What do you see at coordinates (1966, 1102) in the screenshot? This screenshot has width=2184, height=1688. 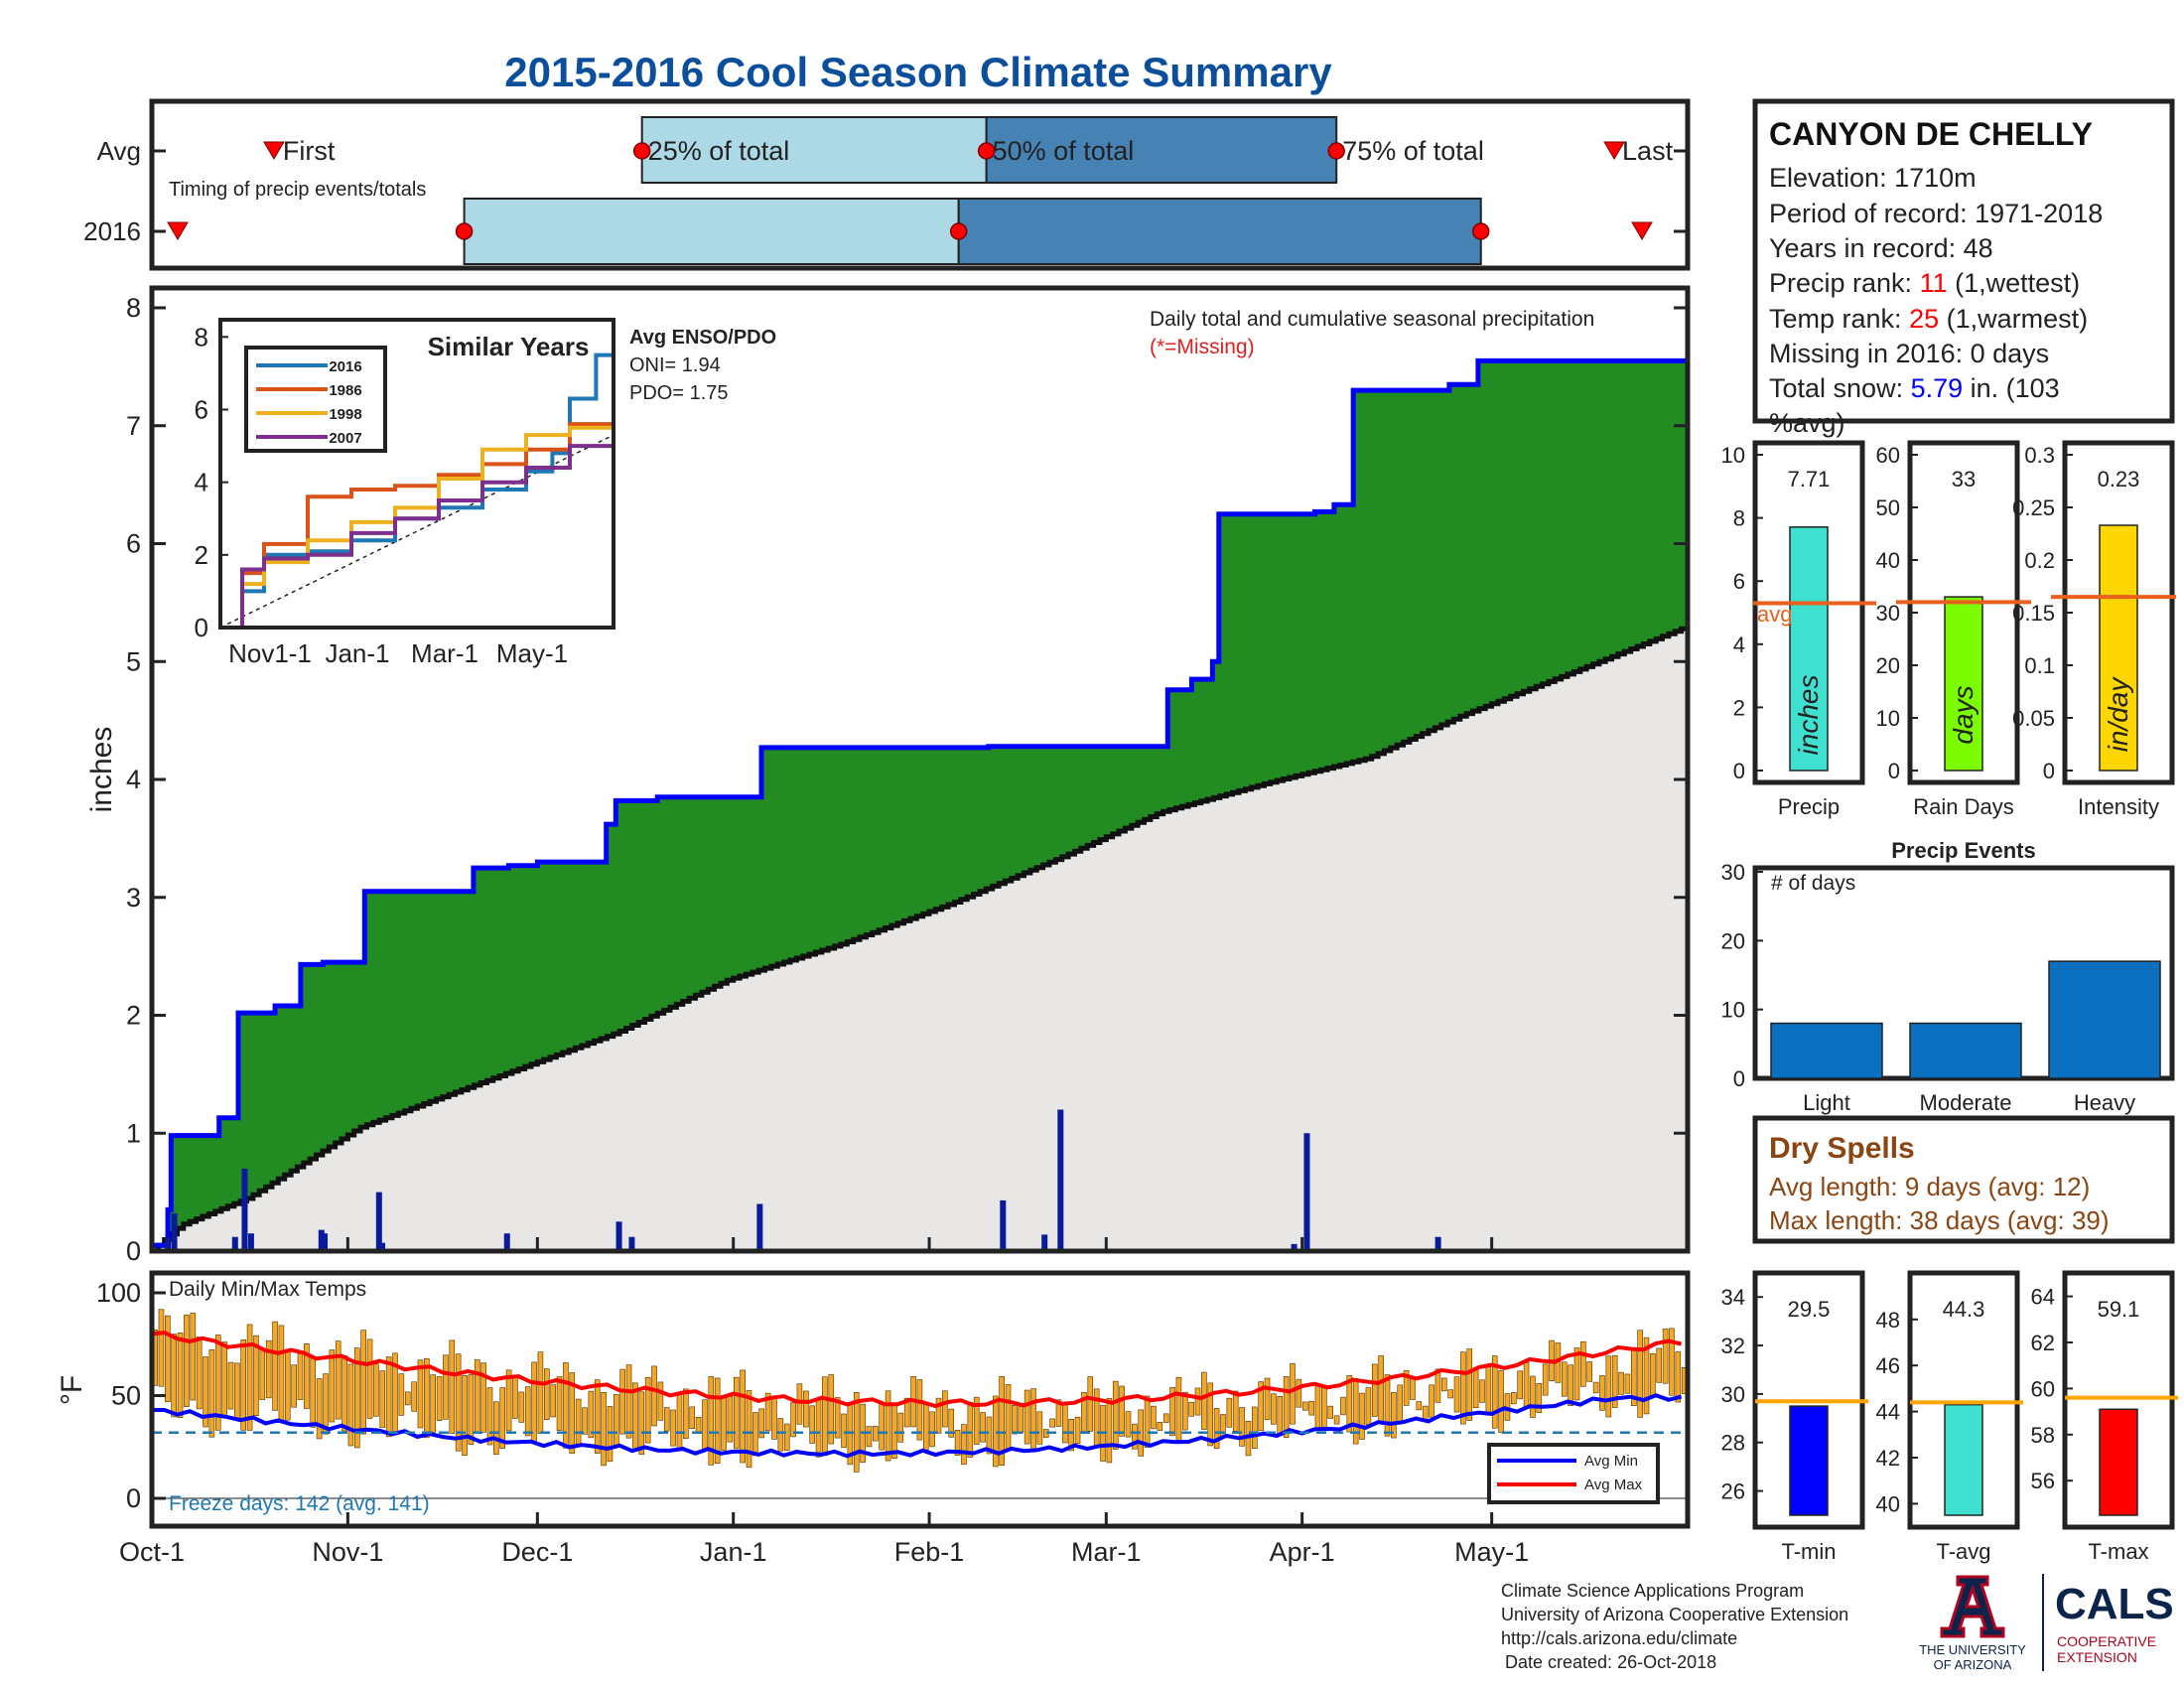 I see `events-category-label: Moderate` at bounding box center [1966, 1102].